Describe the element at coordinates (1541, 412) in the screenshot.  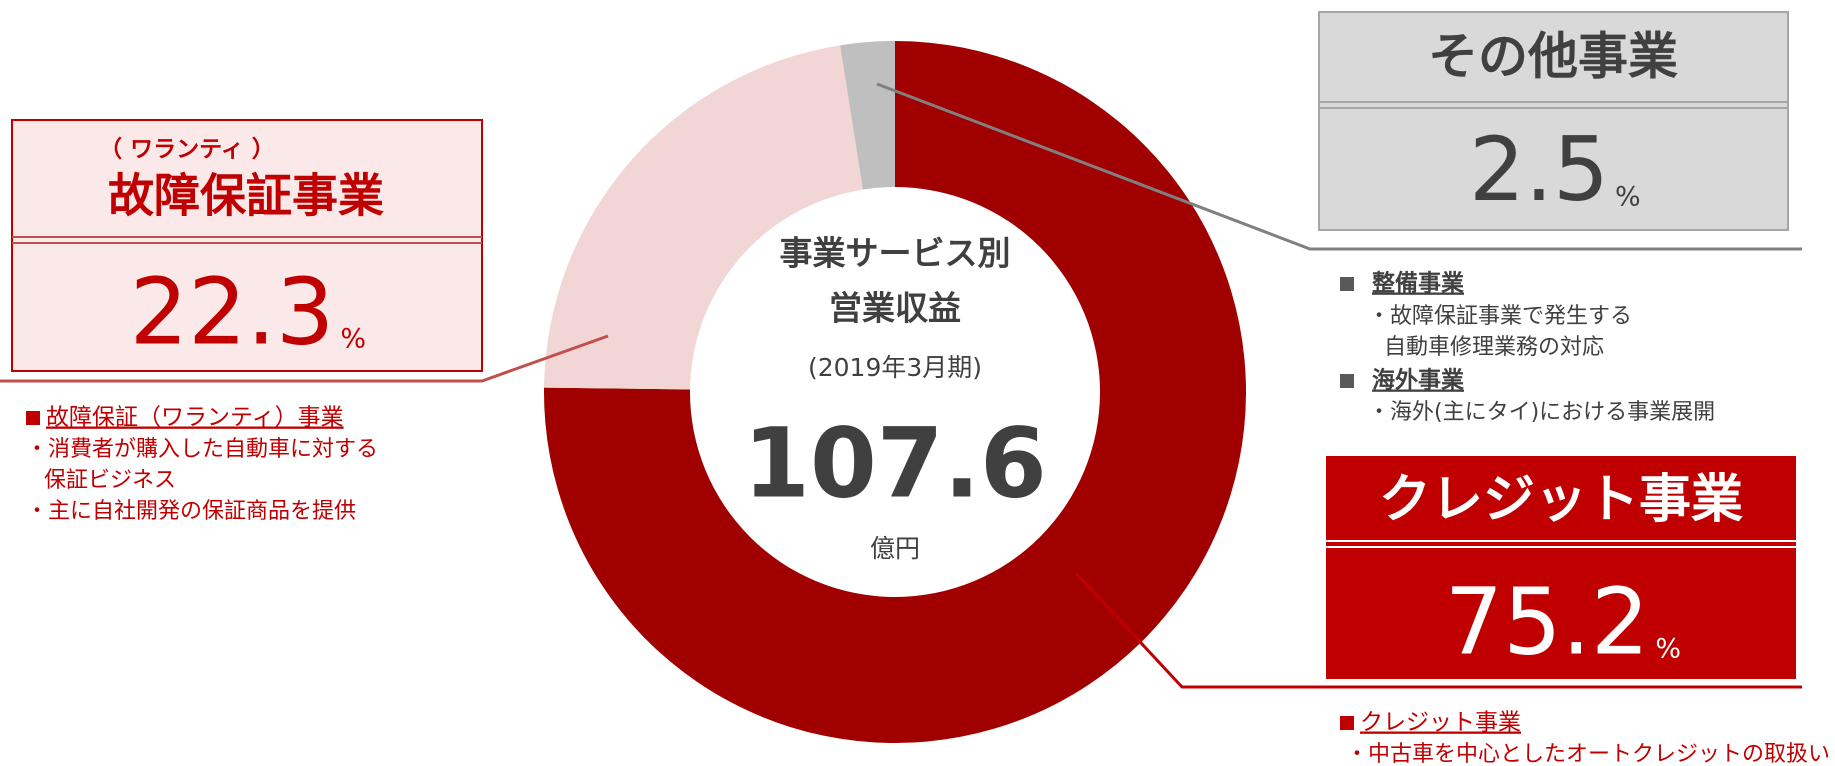
I see `note-line: ・海外(主にタイ)における事業展開` at that location.